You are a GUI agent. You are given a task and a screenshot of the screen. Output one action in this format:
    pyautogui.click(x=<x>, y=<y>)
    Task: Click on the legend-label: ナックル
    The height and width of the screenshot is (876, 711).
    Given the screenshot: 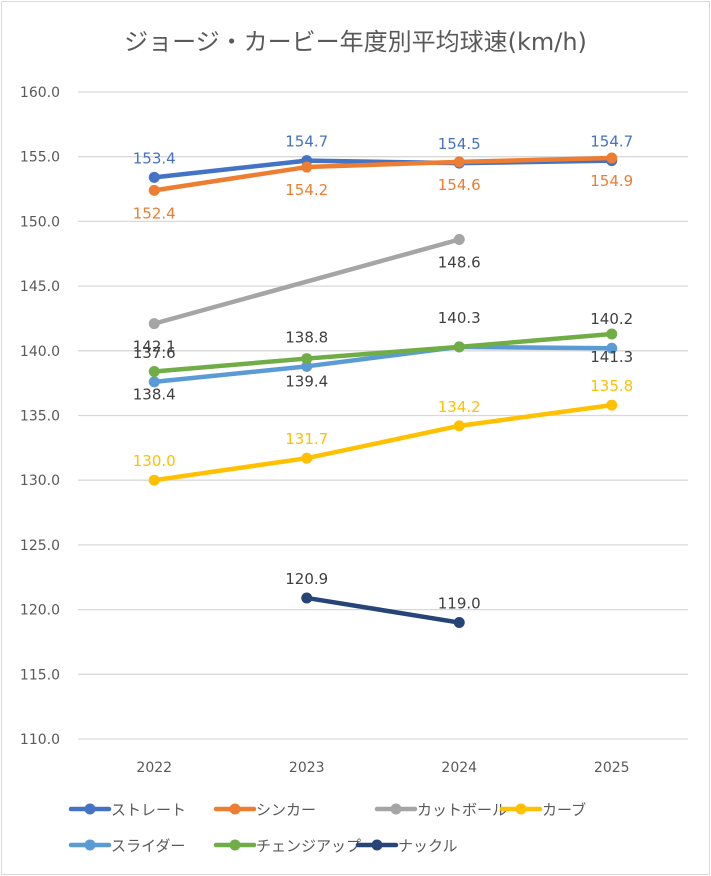 What is the action you would take?
    pyautogui.click(x=428, y=846)
    